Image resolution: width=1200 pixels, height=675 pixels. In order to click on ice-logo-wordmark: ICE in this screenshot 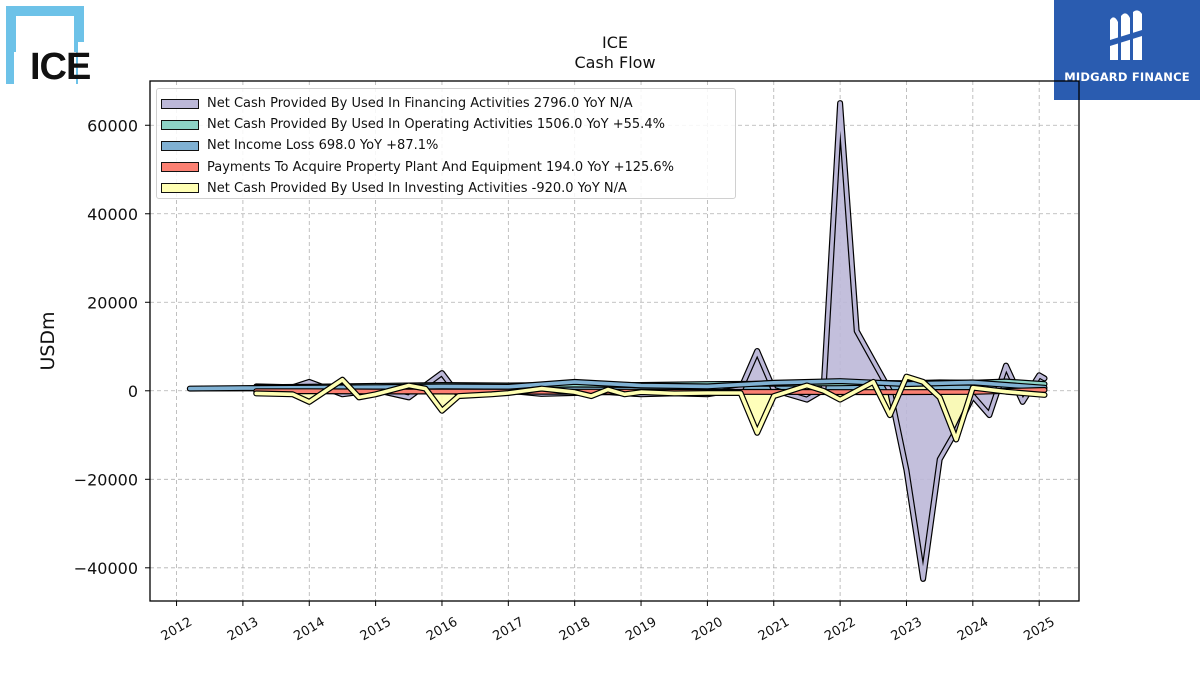, I will do `click(60, 67)`.